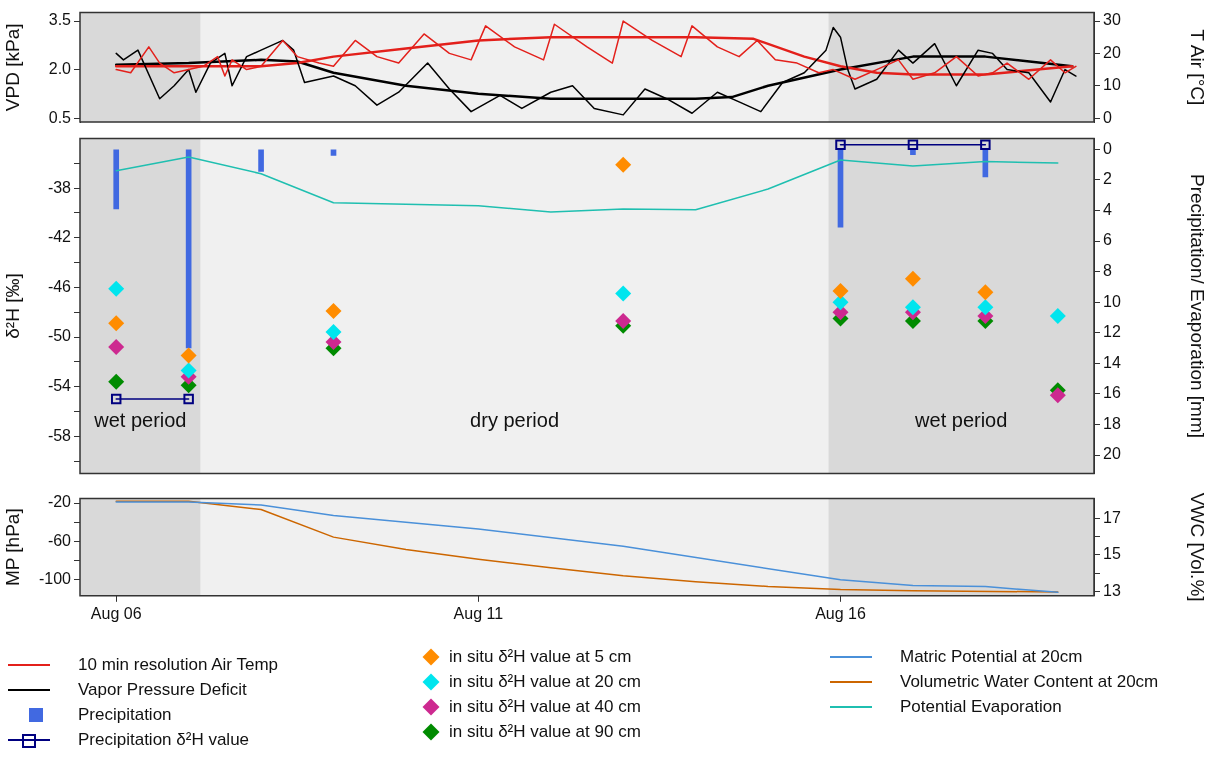 This screenshot has width=1210, height=767. Describe the element at coordinates (60, 20) in the screenshot. I see `y-tick-label: 3.5` at that location.